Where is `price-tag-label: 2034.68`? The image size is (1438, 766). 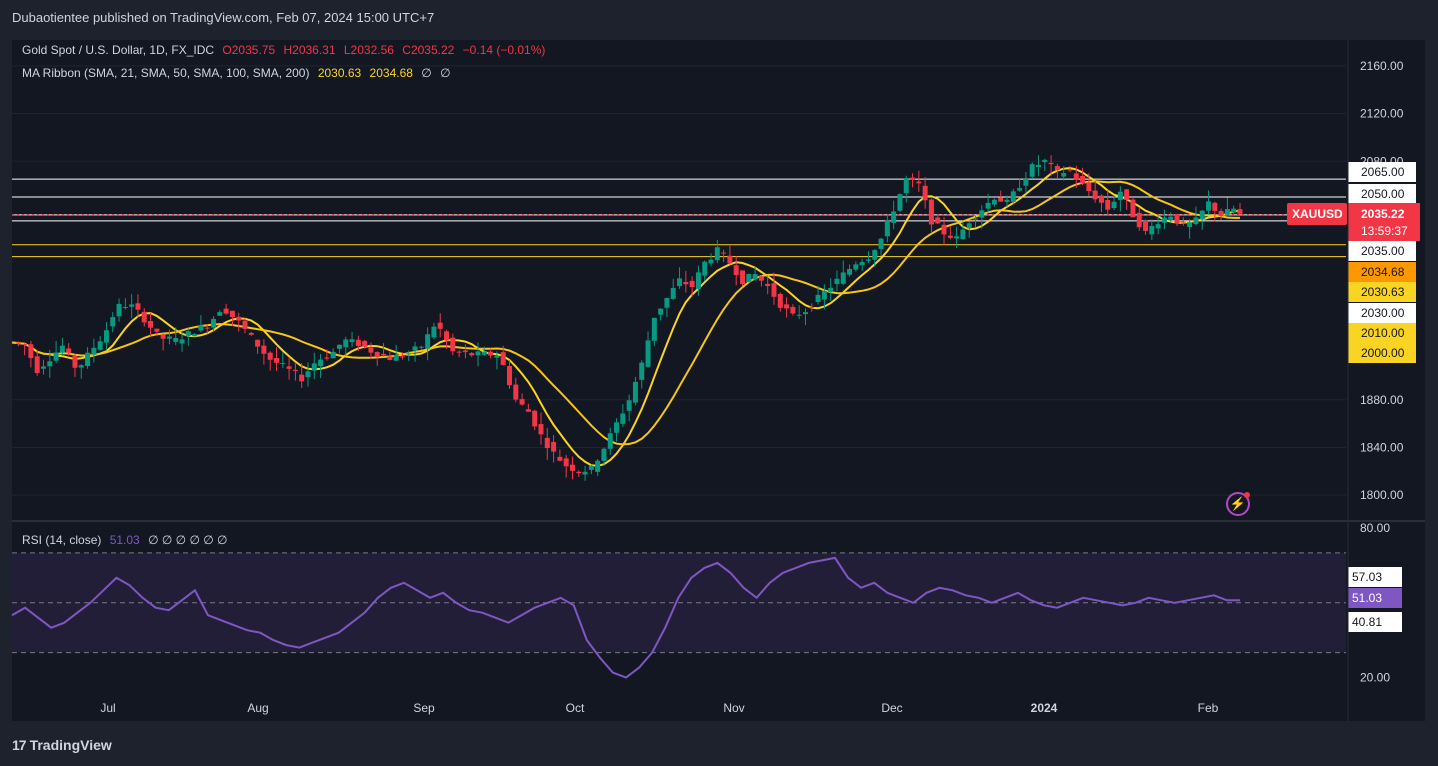
price-tag-label: 2034.68 is located at coordinates (1383, 272).